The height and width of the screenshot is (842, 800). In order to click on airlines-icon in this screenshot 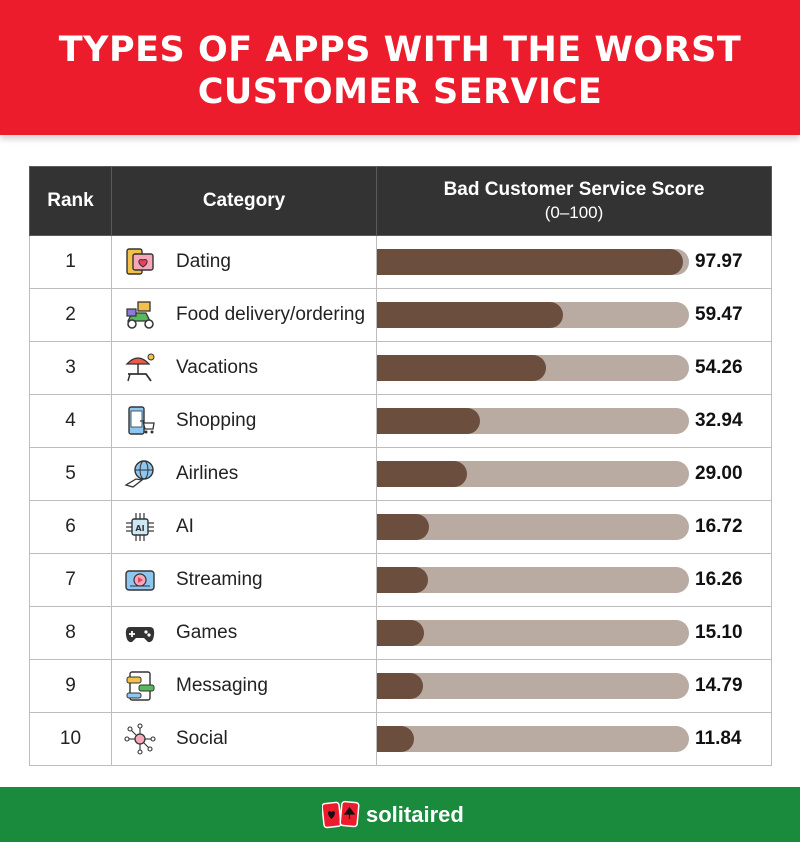, I will do `click(140, 474)`.